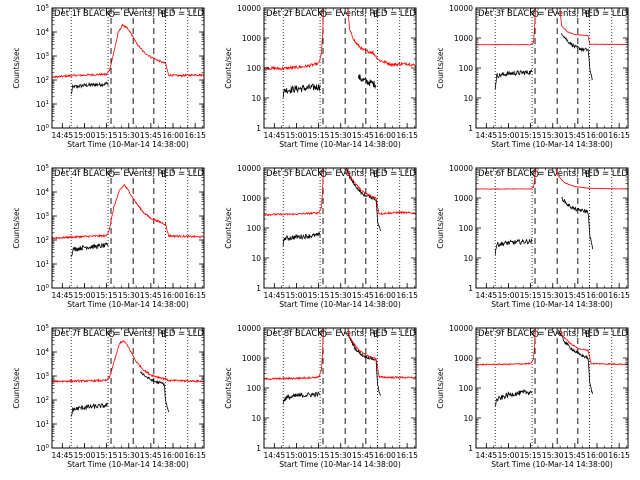  Describe the element at coordinates (128, 388) in the screenshot. I see `plot-frame` at that location.